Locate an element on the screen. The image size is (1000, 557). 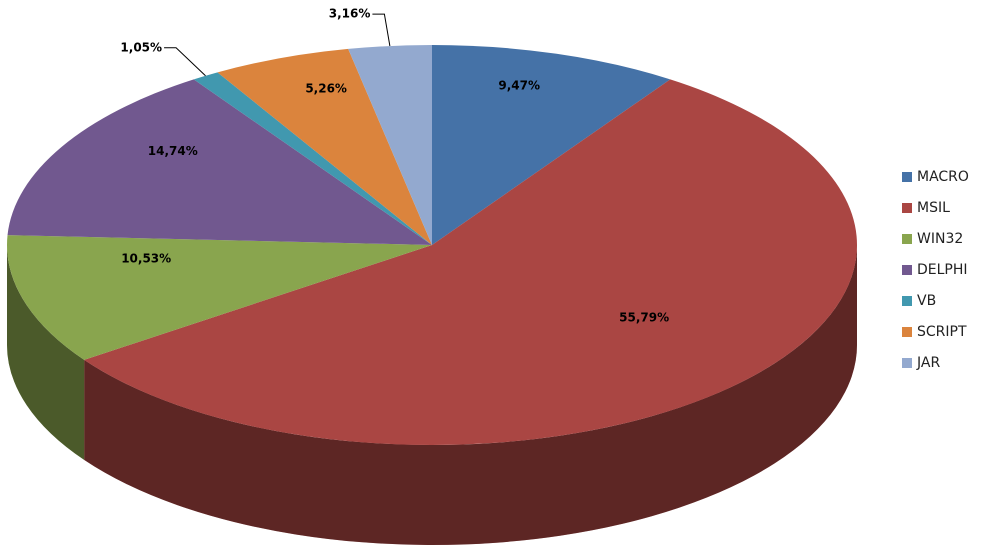
value-label: 5,26% is located at coordinates (326, 89).